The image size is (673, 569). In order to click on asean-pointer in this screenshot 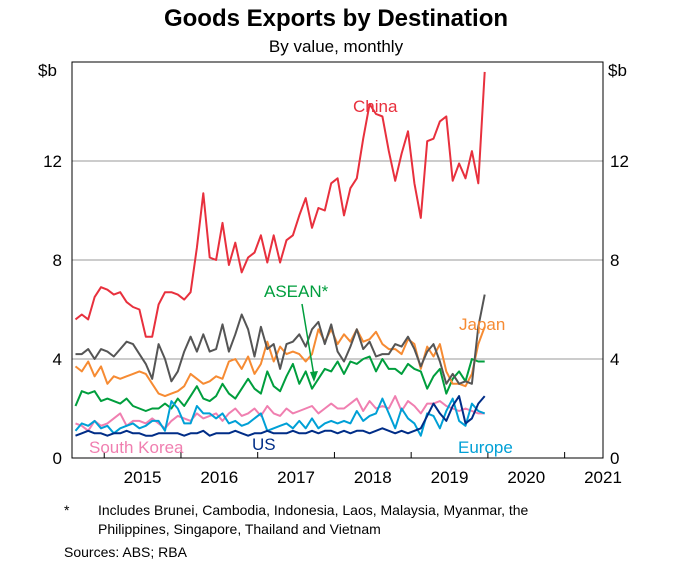, I will do `click(308, 340)`.